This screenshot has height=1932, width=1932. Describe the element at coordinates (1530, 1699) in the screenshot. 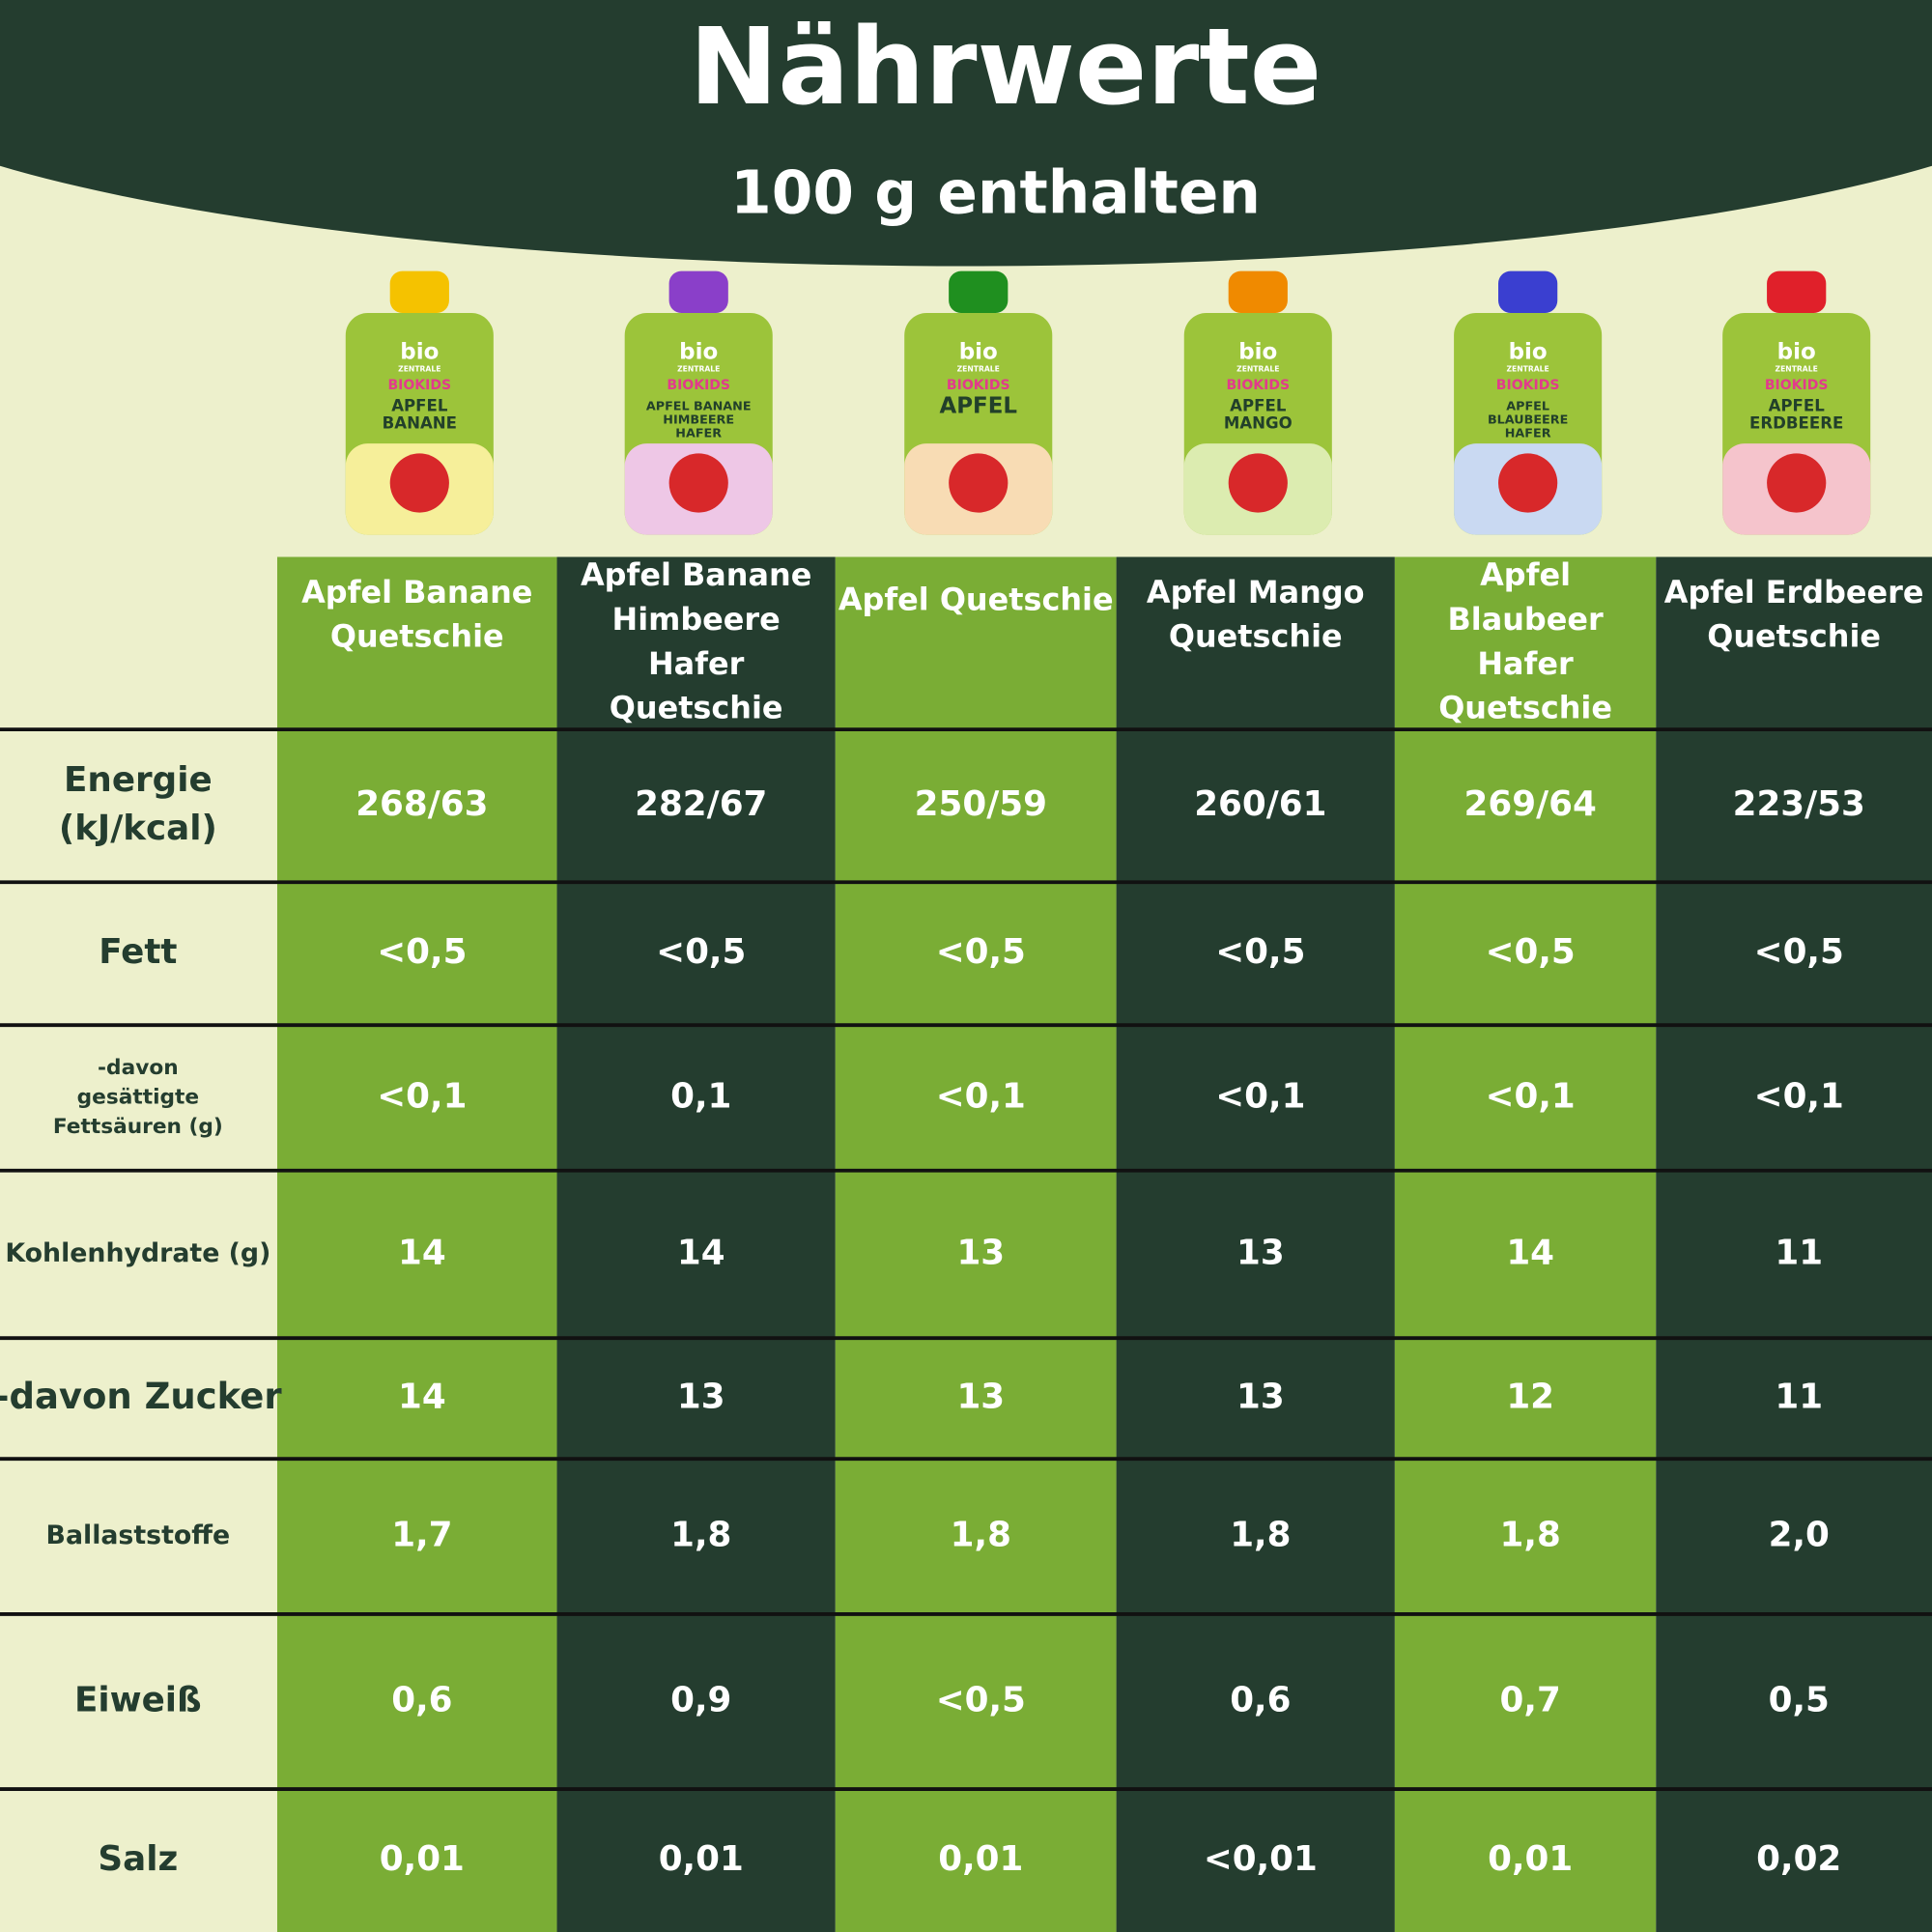

I see `cell-value: 0,7` at that location.